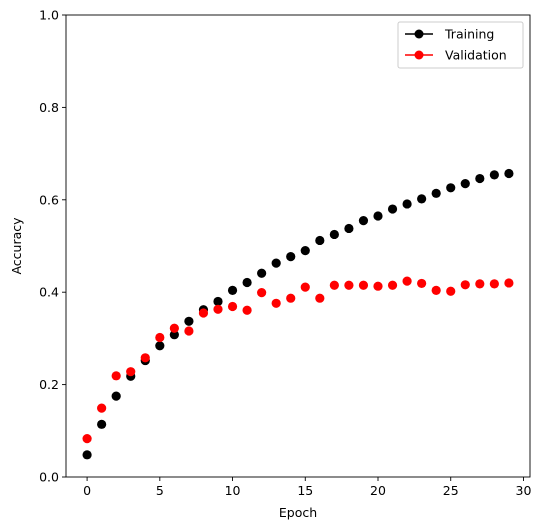 The width and height of the screenshot is (538, 530). I want to click on y-tick-label-0.2: 0.2, so click(49, 384).